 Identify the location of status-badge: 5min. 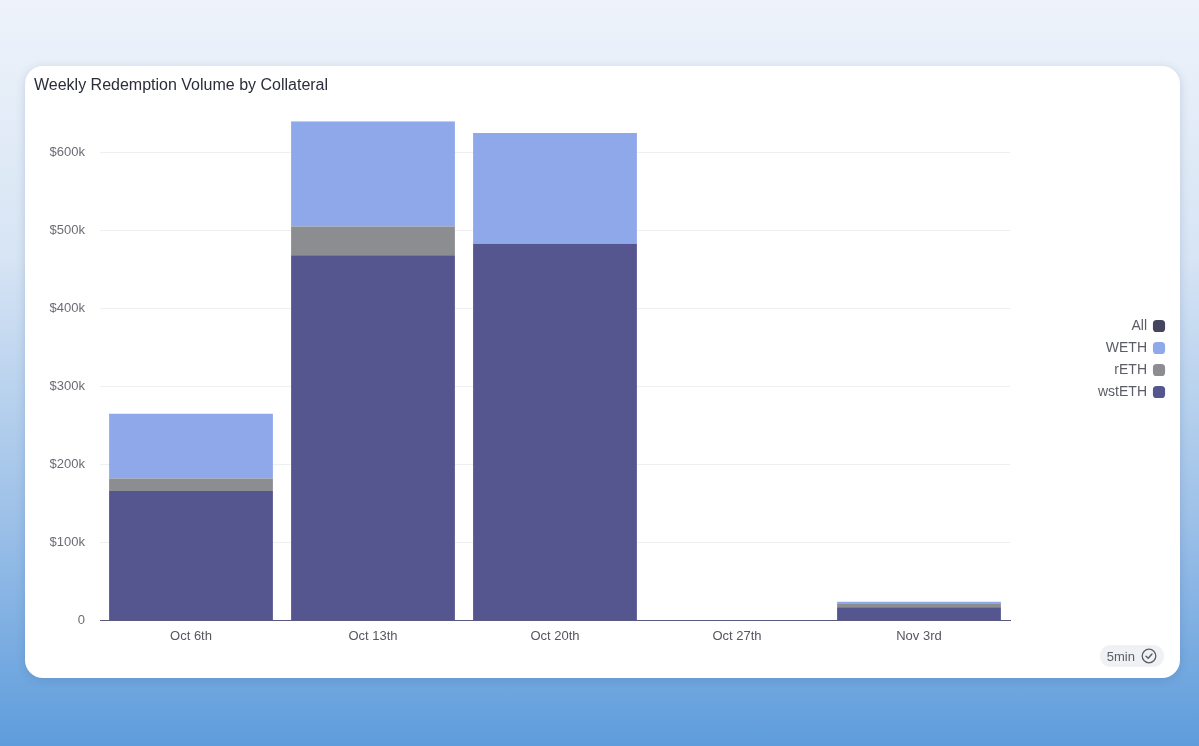
(1131, 656).